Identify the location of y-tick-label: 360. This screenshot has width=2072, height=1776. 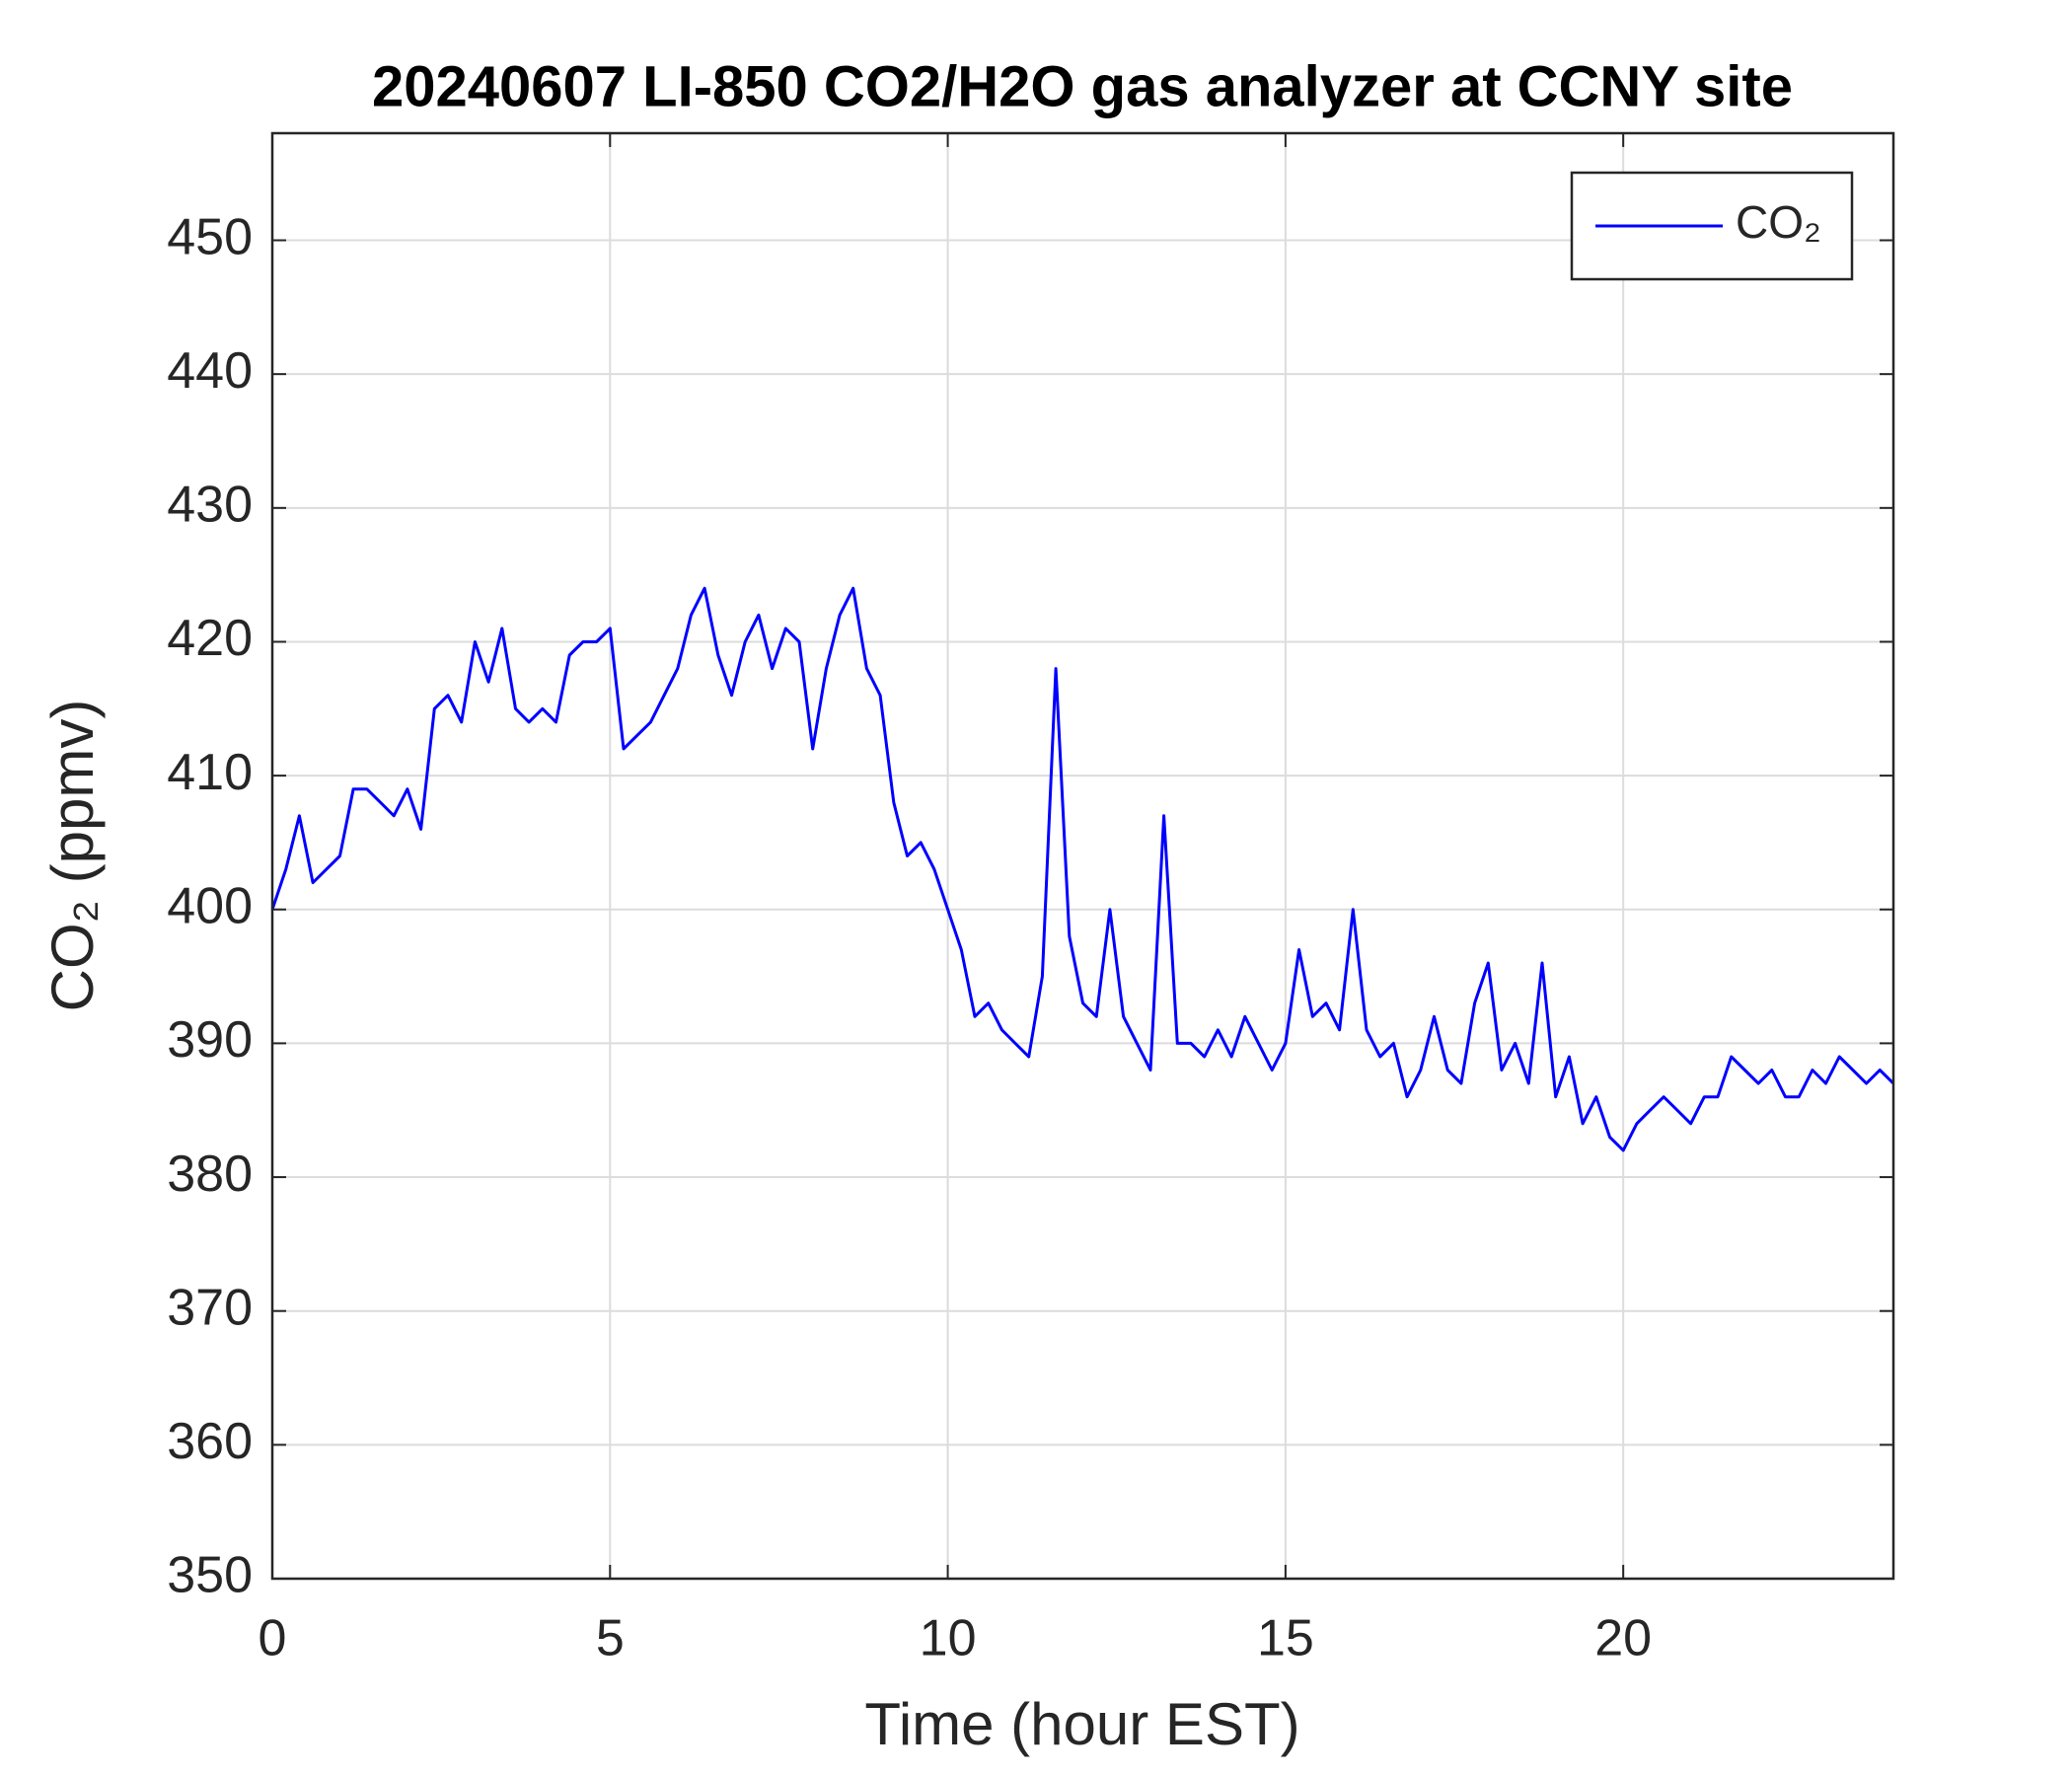
(210, 1441).